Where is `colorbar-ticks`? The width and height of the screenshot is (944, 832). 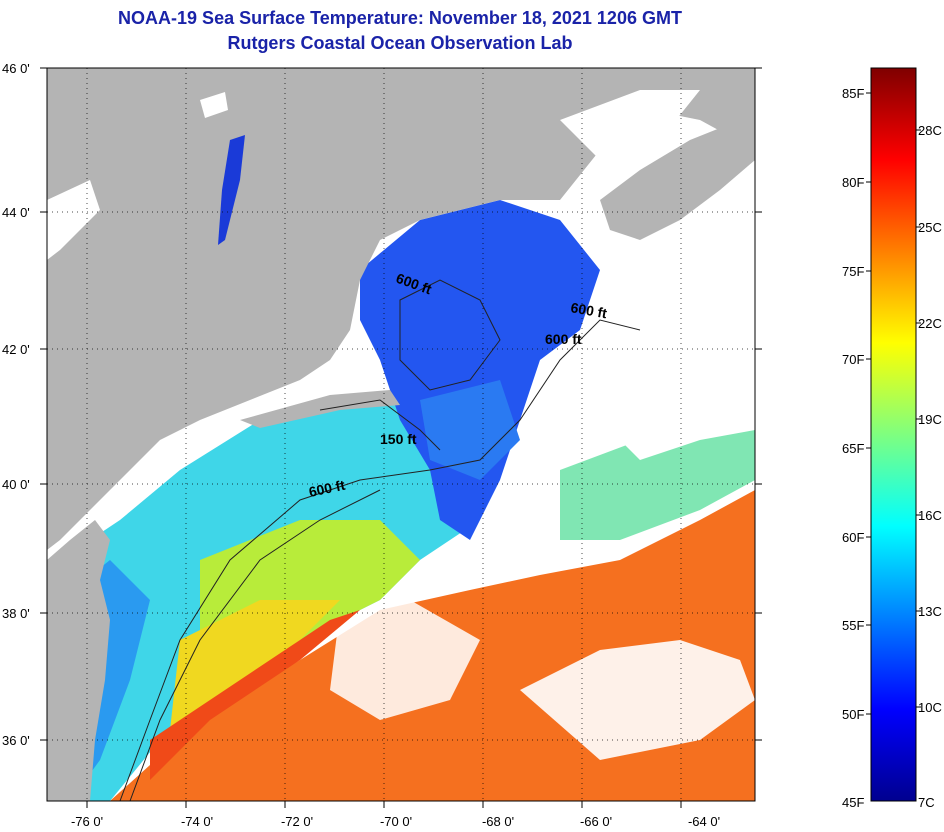
colorbar-ticks is located at coordinates (893, 403).